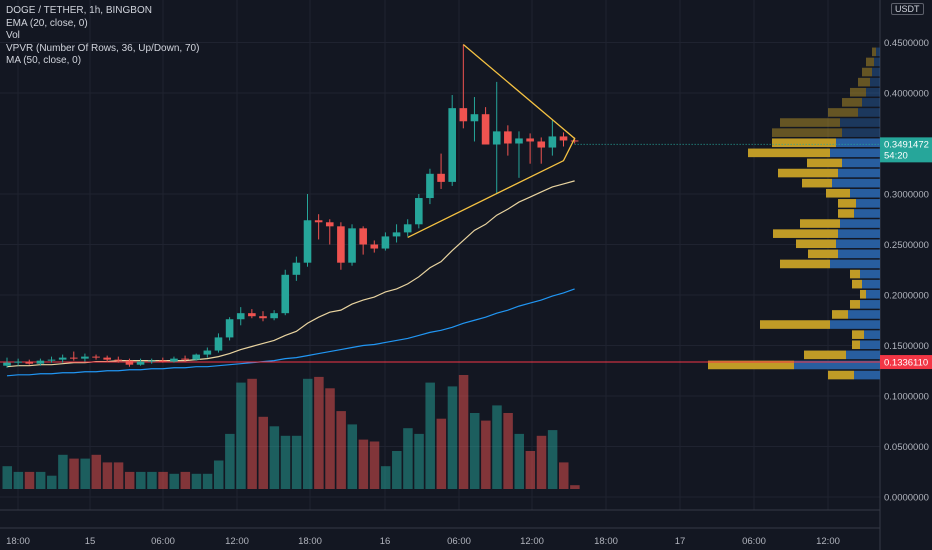 The height and width of the screenshot is (550, 932). What do you see at coordinates (906, 195) in the screenshot?
I see `y-tick-label: 0.3000000` at bounding box center [906, 195].